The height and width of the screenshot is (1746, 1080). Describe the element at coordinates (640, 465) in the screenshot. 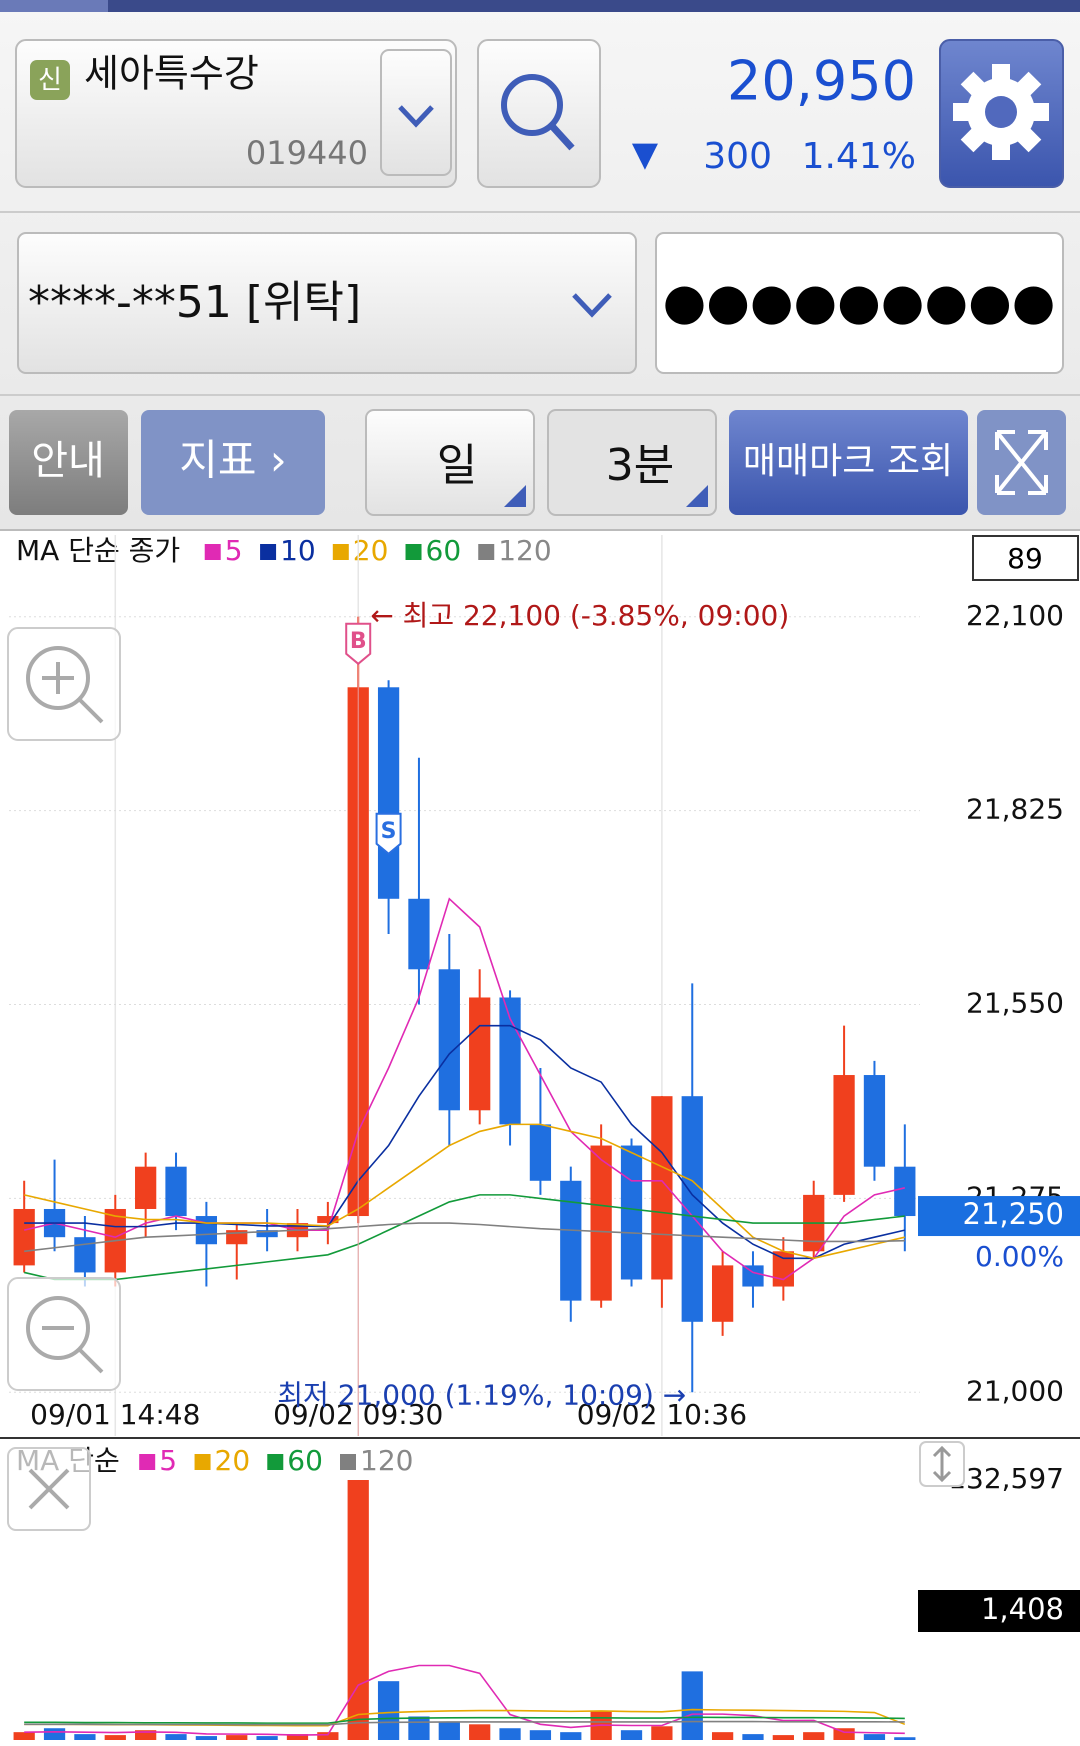

I see `interval-label: 3분` at that location.